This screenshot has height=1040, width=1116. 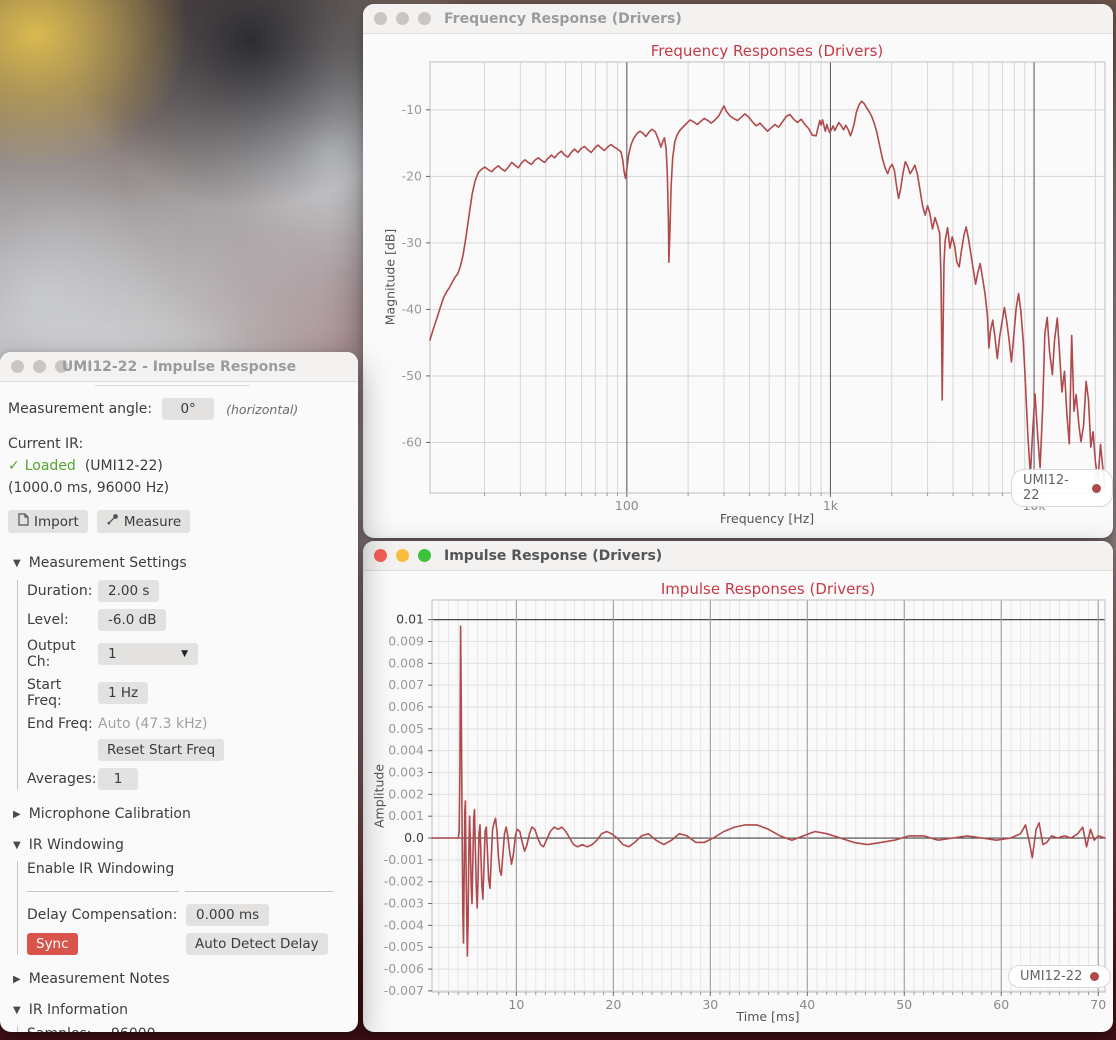 I want to click on svg-text: -60, so click(x=412, y=441).